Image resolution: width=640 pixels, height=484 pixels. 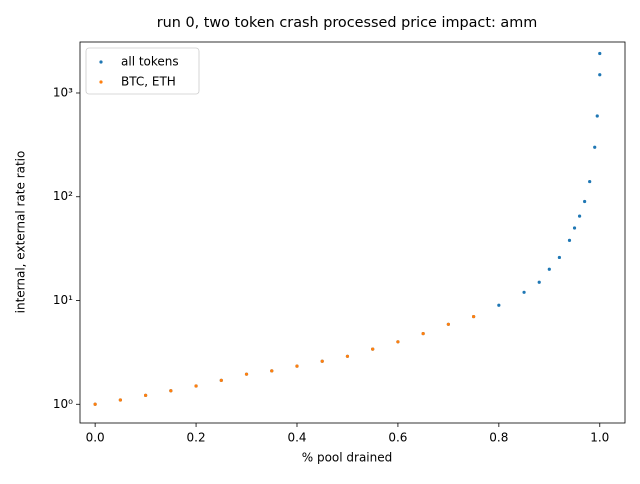 I want to click on x-tick-label: 0.0, so click(x=95, y=438).